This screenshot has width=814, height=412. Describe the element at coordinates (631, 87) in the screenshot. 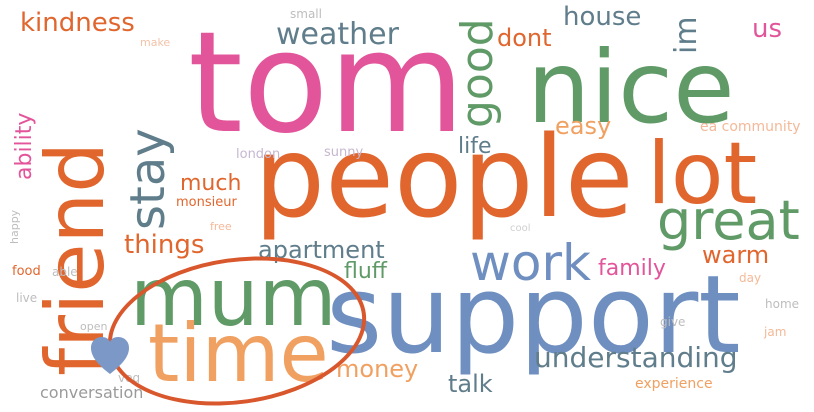

I see `word-nice: nice` at that location.